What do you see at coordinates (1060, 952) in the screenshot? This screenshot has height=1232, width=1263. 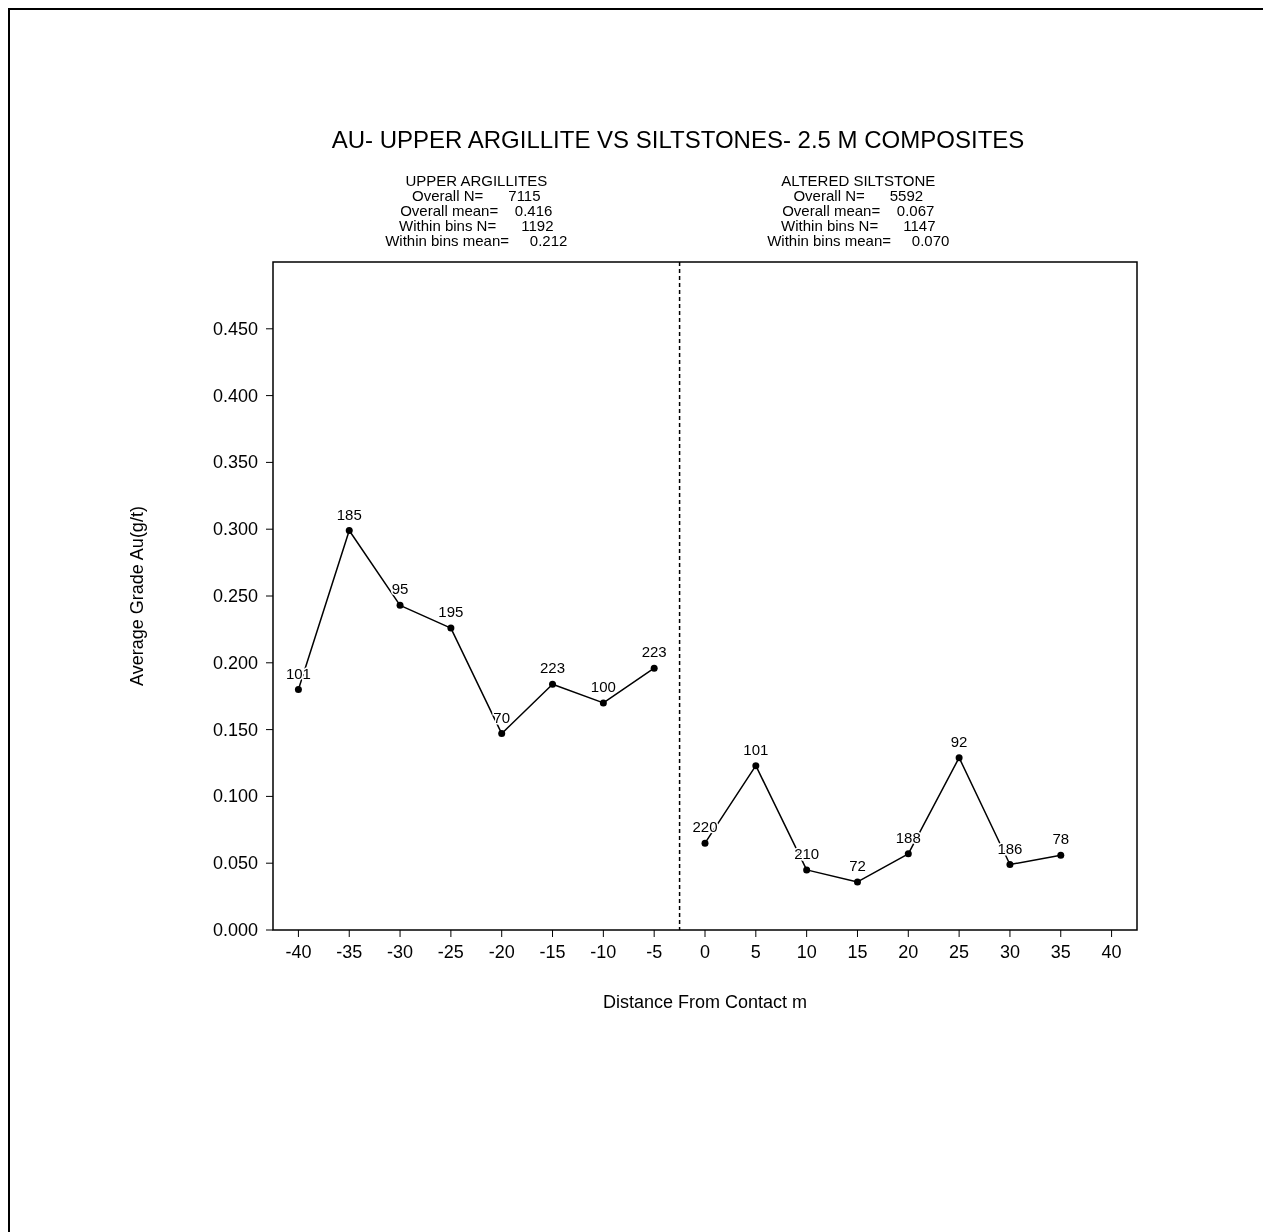 I see `x-tick-label: 35` at bounding box center [1060, 952].